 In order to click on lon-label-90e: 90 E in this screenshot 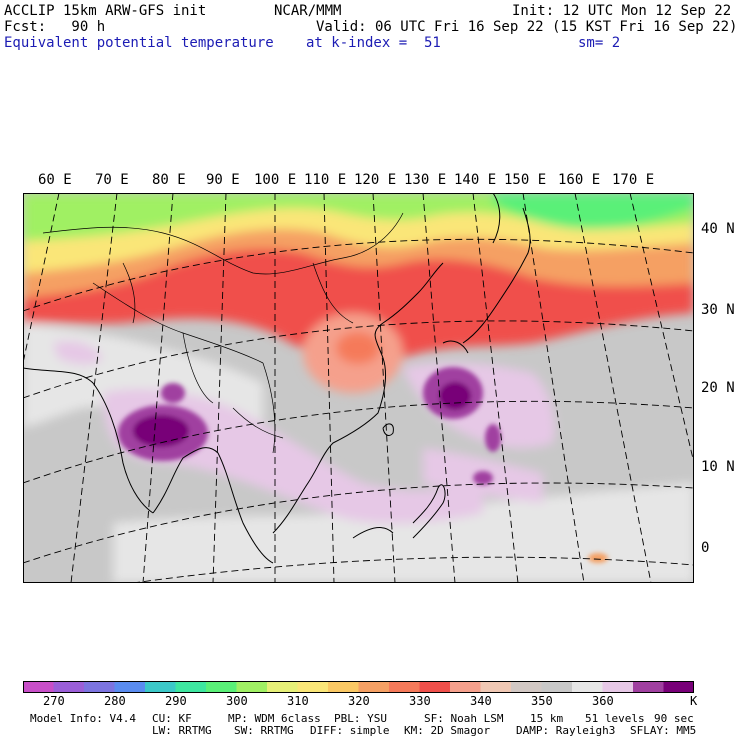, I will do `click(223, 180)`.